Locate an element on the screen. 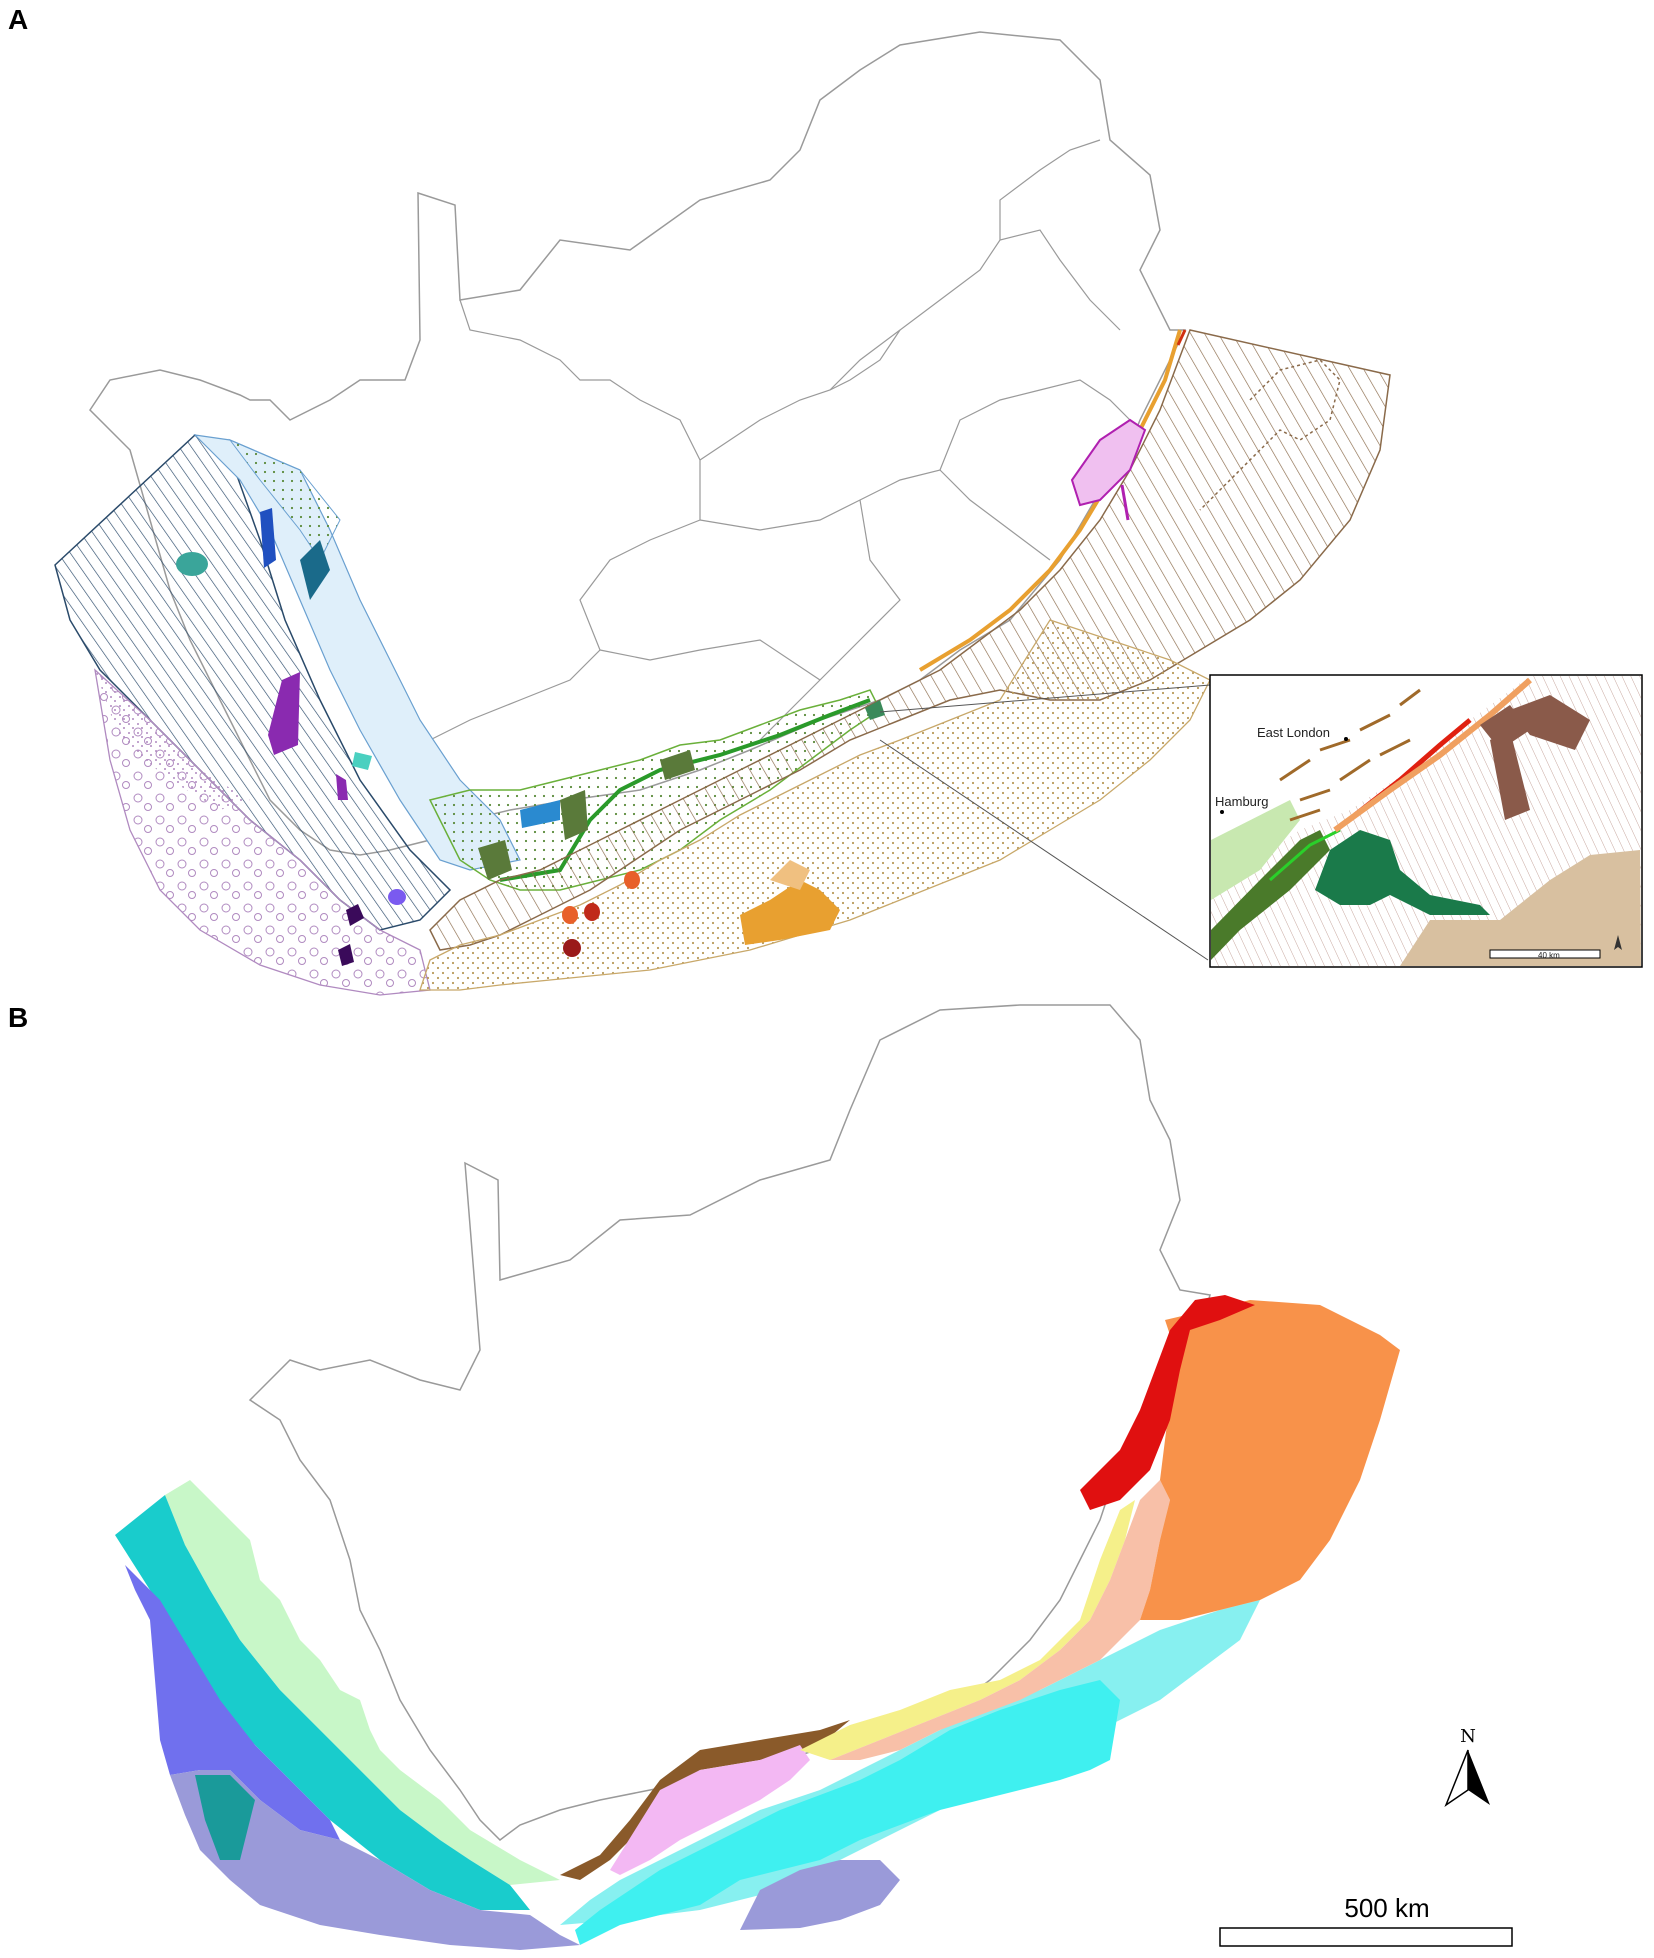  b-zone-south-bright-cyan is located at coordinates (847, 1812).